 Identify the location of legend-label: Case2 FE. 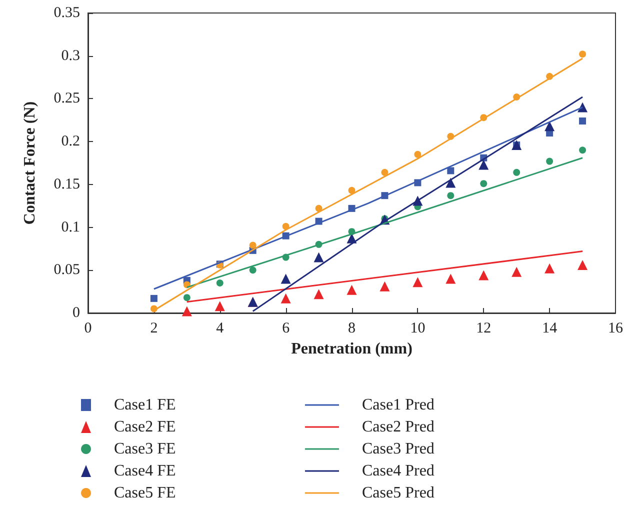
(145, 427).